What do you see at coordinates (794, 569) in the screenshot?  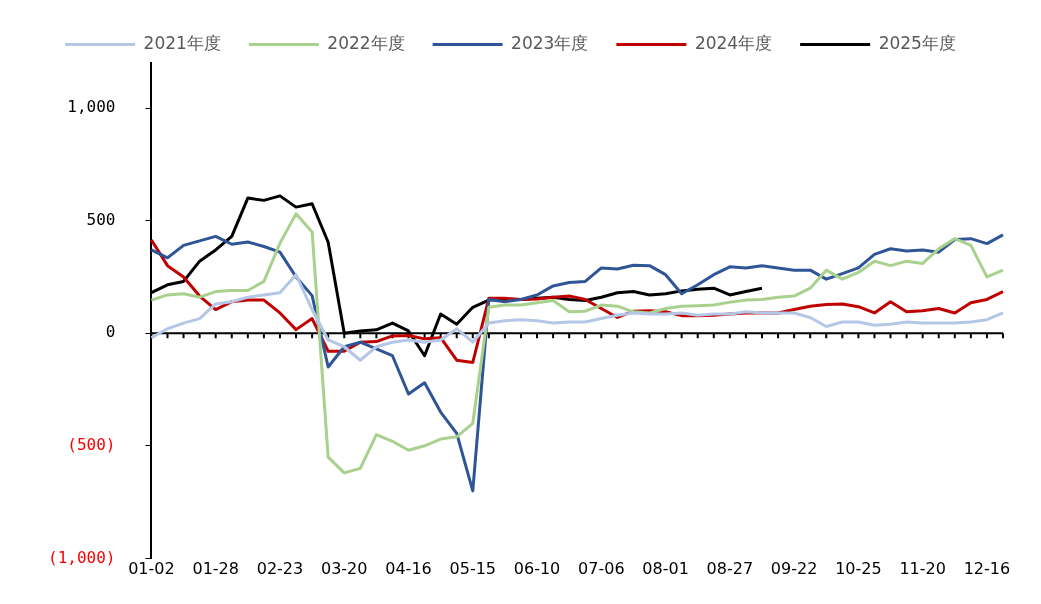 I see `x-tick-label: 09-22` at bounding box center [794, 569].